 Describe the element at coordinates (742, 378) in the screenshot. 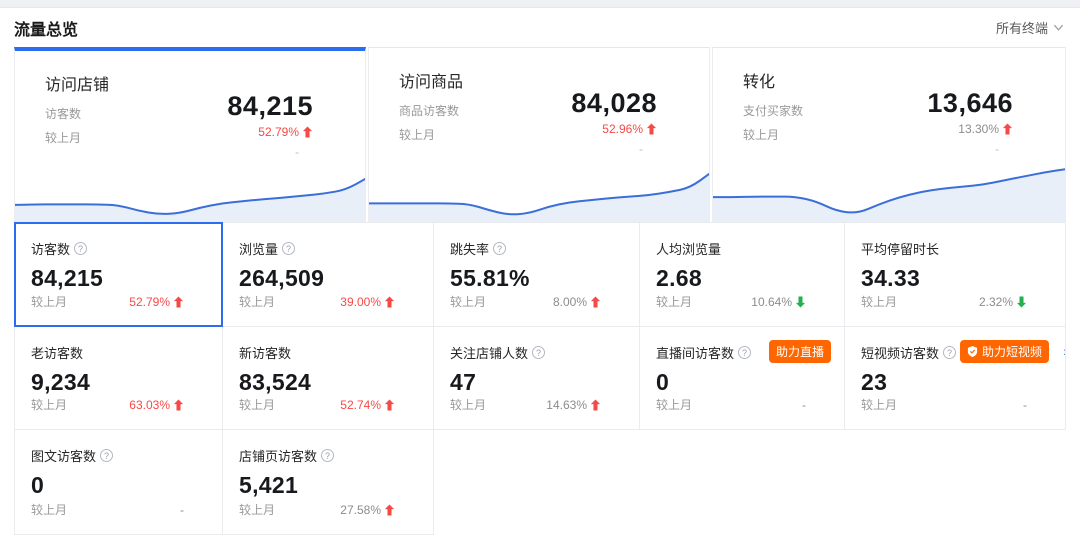

I see `metric-cell-livestream-visitors: 直播间访客数? 助力直播 0 较上月 -` at that location.